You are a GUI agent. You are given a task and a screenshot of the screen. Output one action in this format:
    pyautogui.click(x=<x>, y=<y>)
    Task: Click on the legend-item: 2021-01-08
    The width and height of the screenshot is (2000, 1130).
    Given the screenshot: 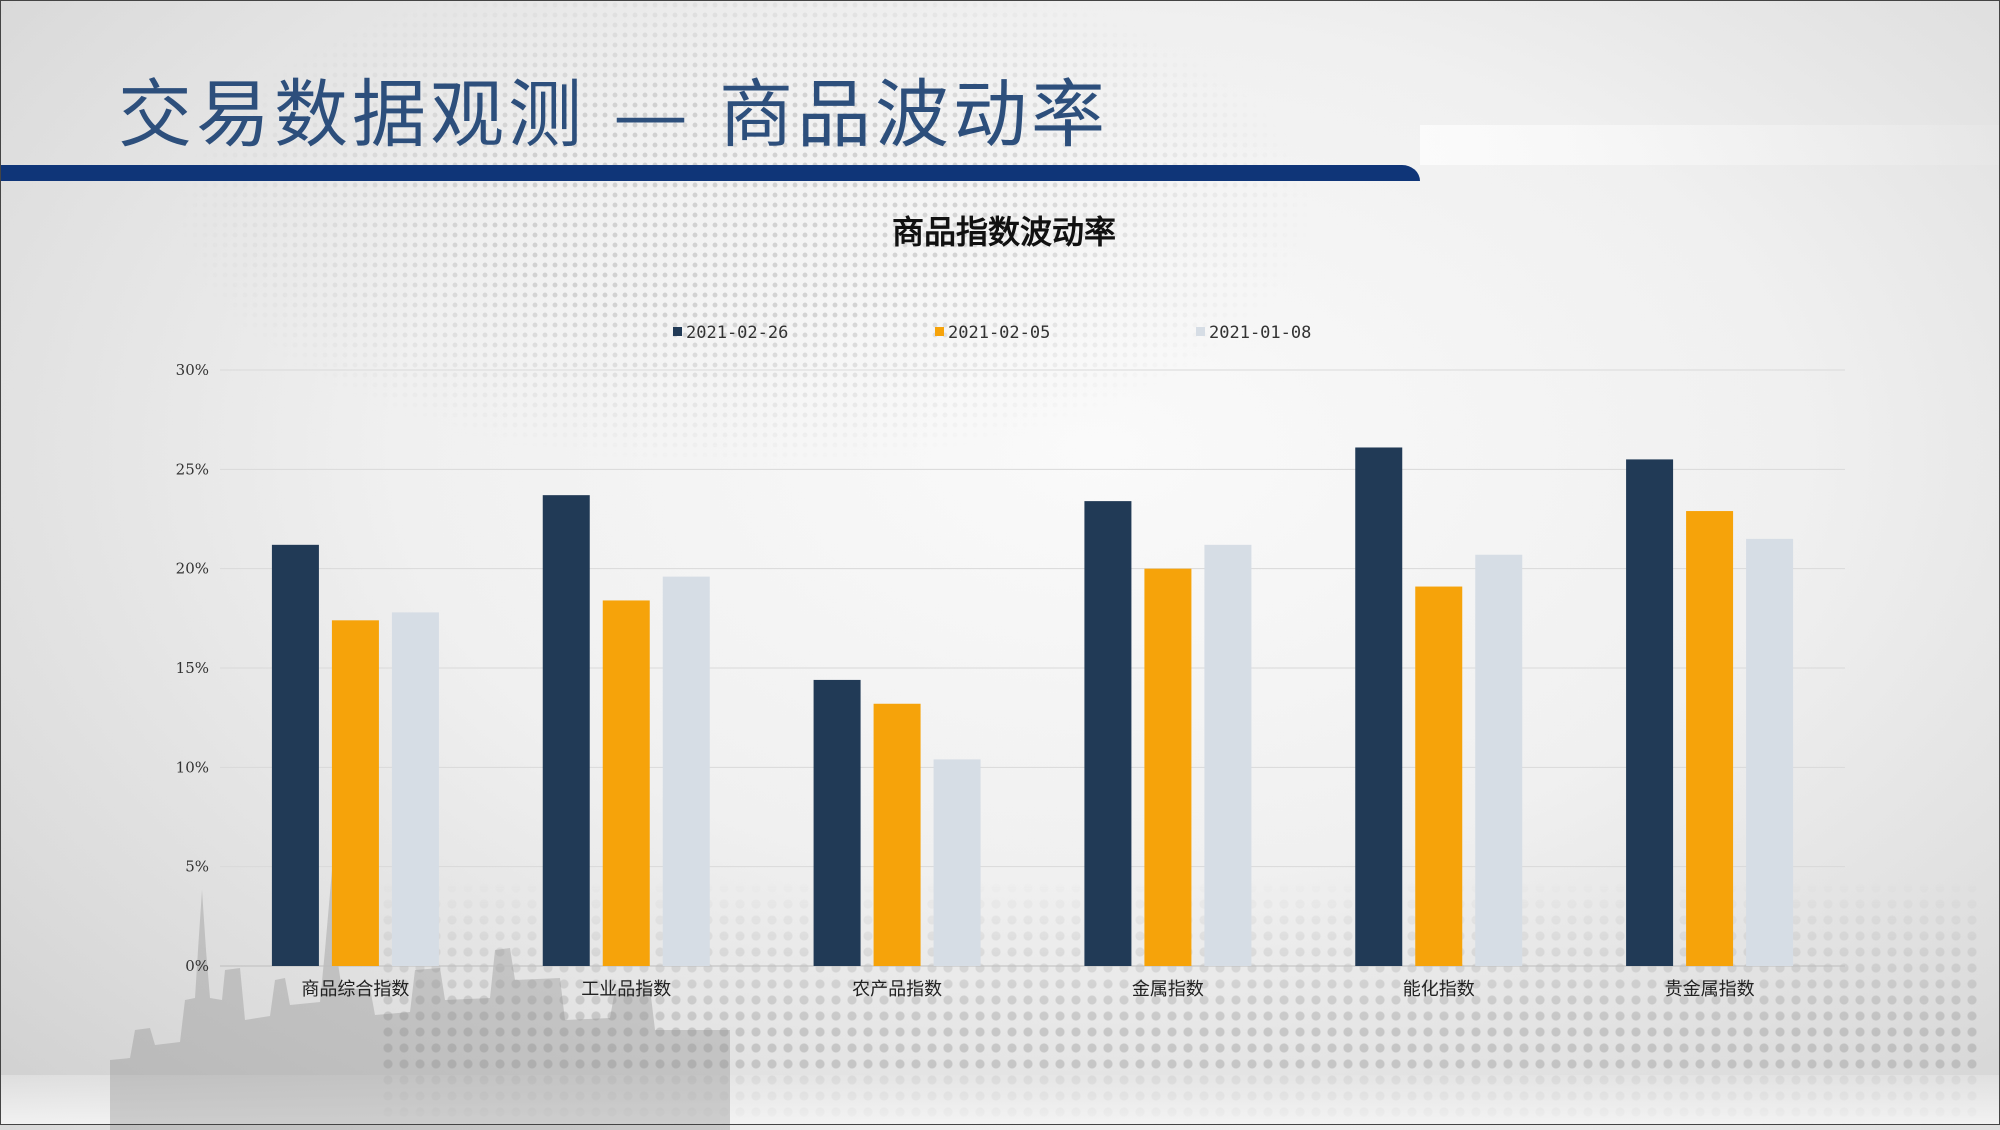 What is the action you would take?
    pyautogui.click(x=1253, y=333)
    